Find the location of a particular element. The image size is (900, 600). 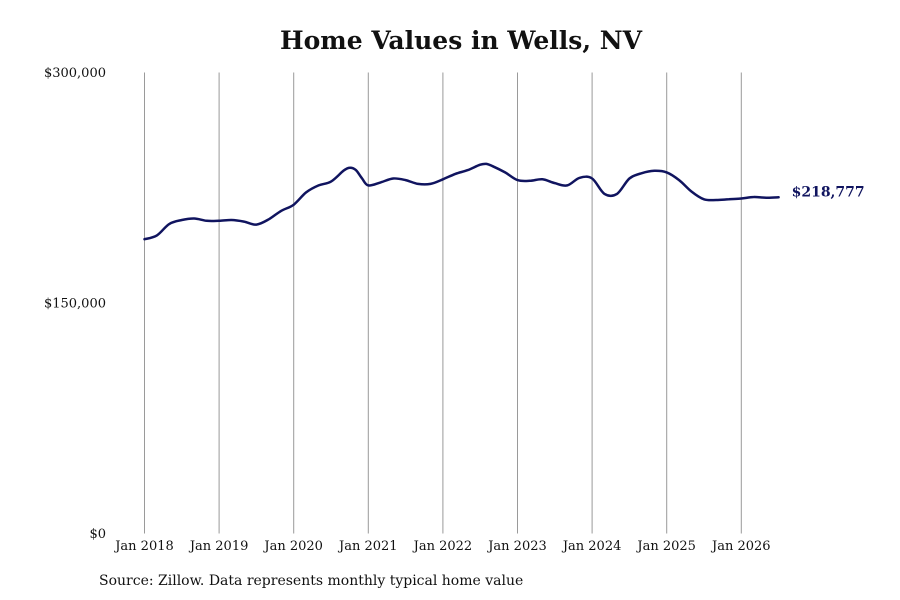

x-tick-label: Jan 2025 is located at coordinates (665, 546).